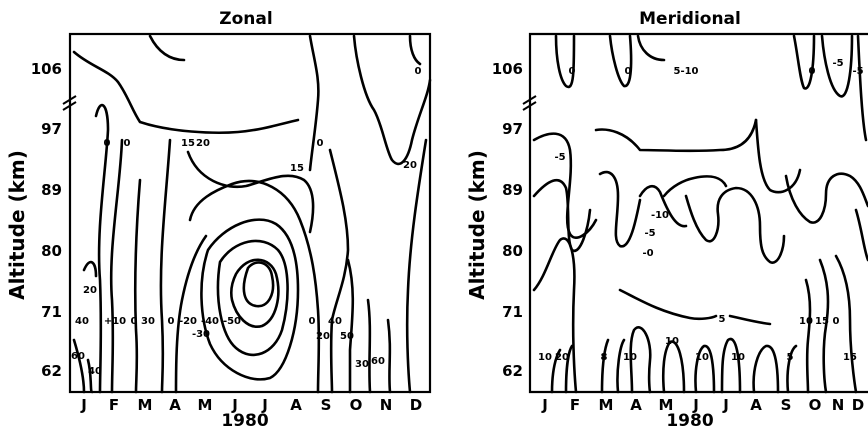 The width and height of the screenshot is (868, 434). I want to click on zonal-xtick-label: M, so click(205, 405).